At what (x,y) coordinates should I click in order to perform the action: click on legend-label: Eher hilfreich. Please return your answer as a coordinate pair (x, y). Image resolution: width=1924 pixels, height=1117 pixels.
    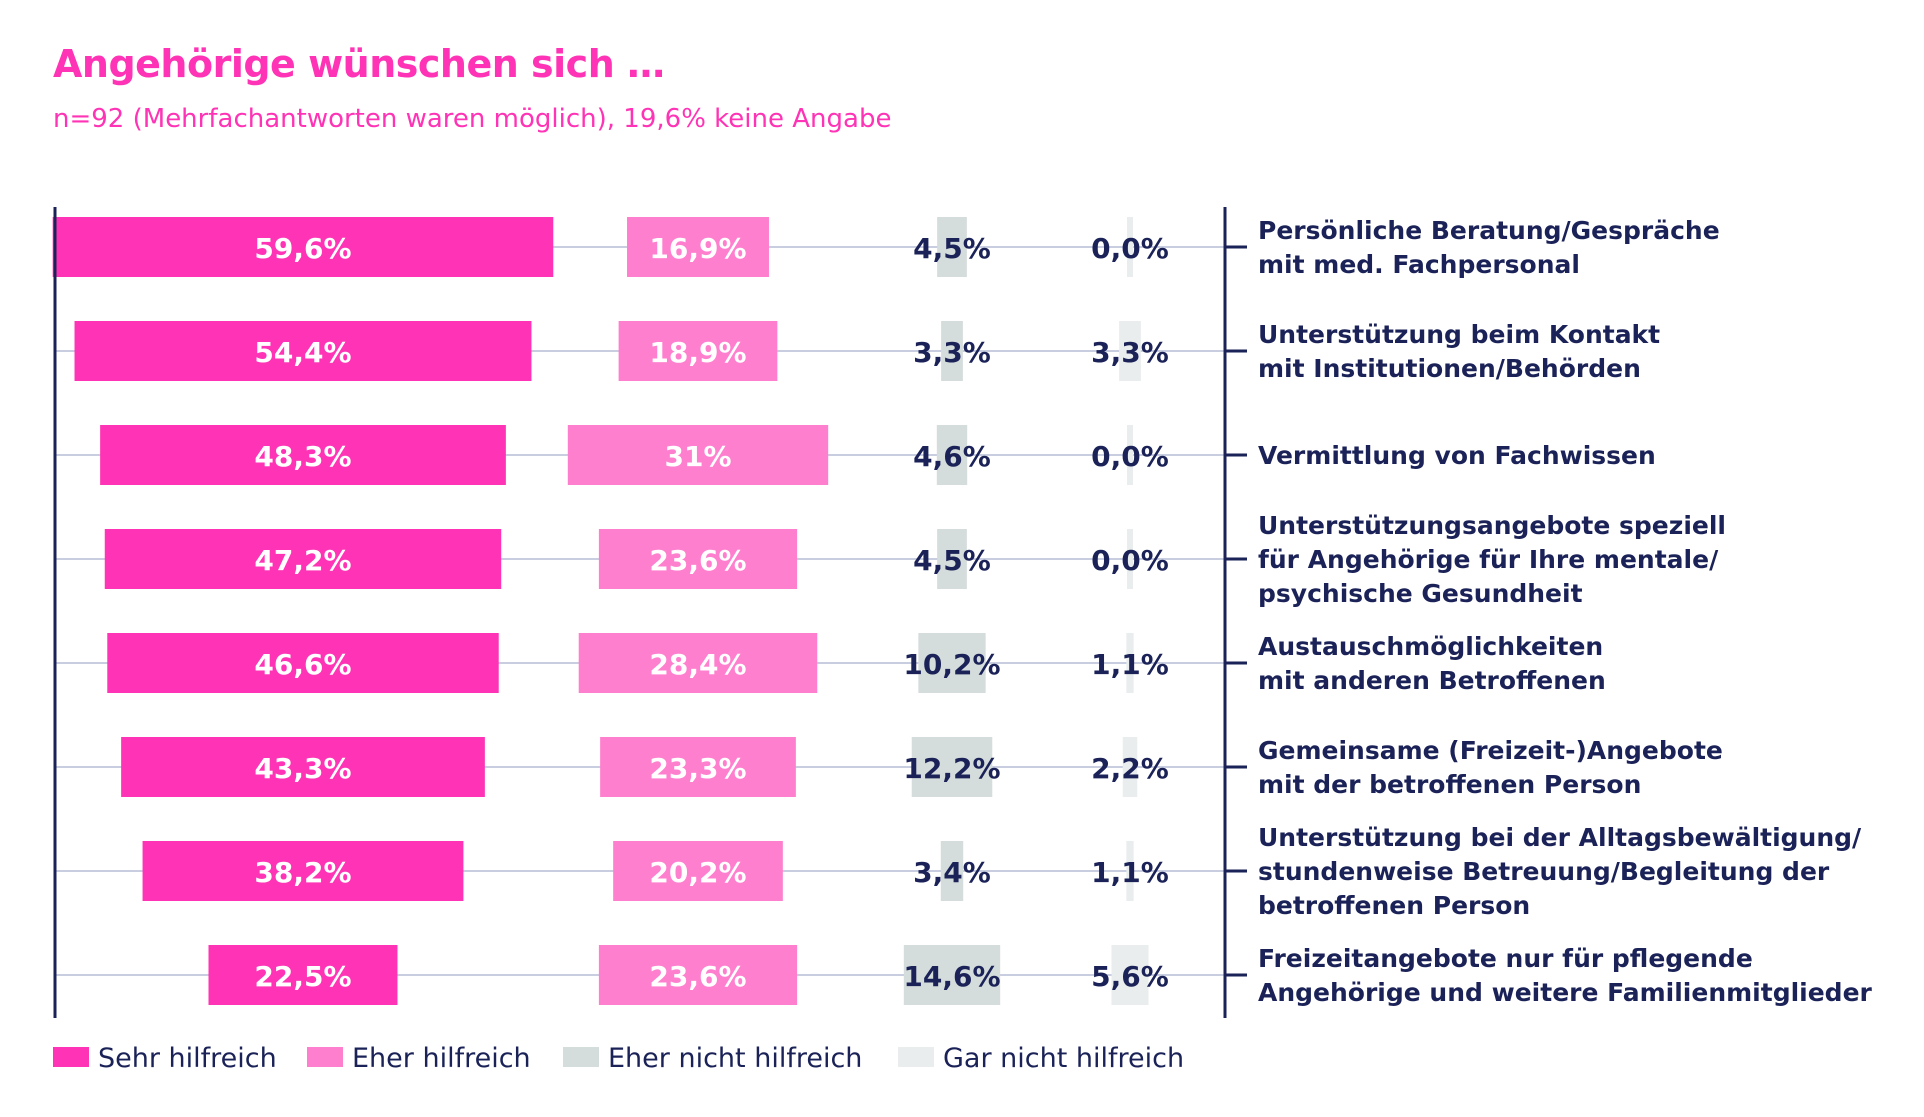
    Looking at the image, I should click on (441, 1058).